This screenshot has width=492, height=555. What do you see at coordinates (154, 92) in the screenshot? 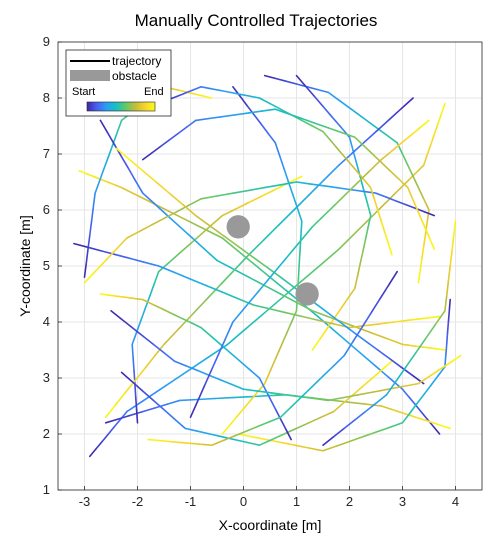
I see `colorbar-end-label: End` at bounding box center [154, 92].